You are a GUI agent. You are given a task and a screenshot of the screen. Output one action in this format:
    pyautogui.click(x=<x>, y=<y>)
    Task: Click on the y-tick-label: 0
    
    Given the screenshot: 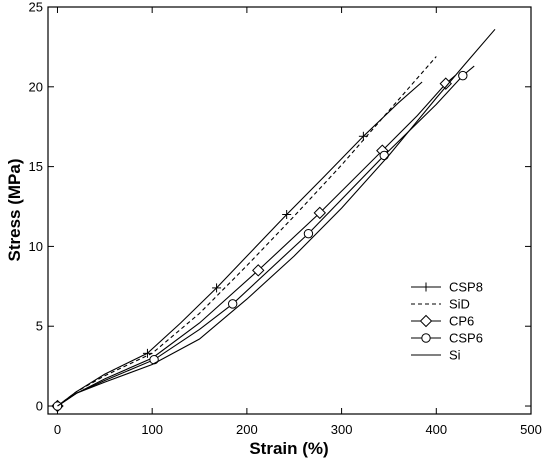 What is the action you would take?
    pyautogui.click(x=39, y=406)
    